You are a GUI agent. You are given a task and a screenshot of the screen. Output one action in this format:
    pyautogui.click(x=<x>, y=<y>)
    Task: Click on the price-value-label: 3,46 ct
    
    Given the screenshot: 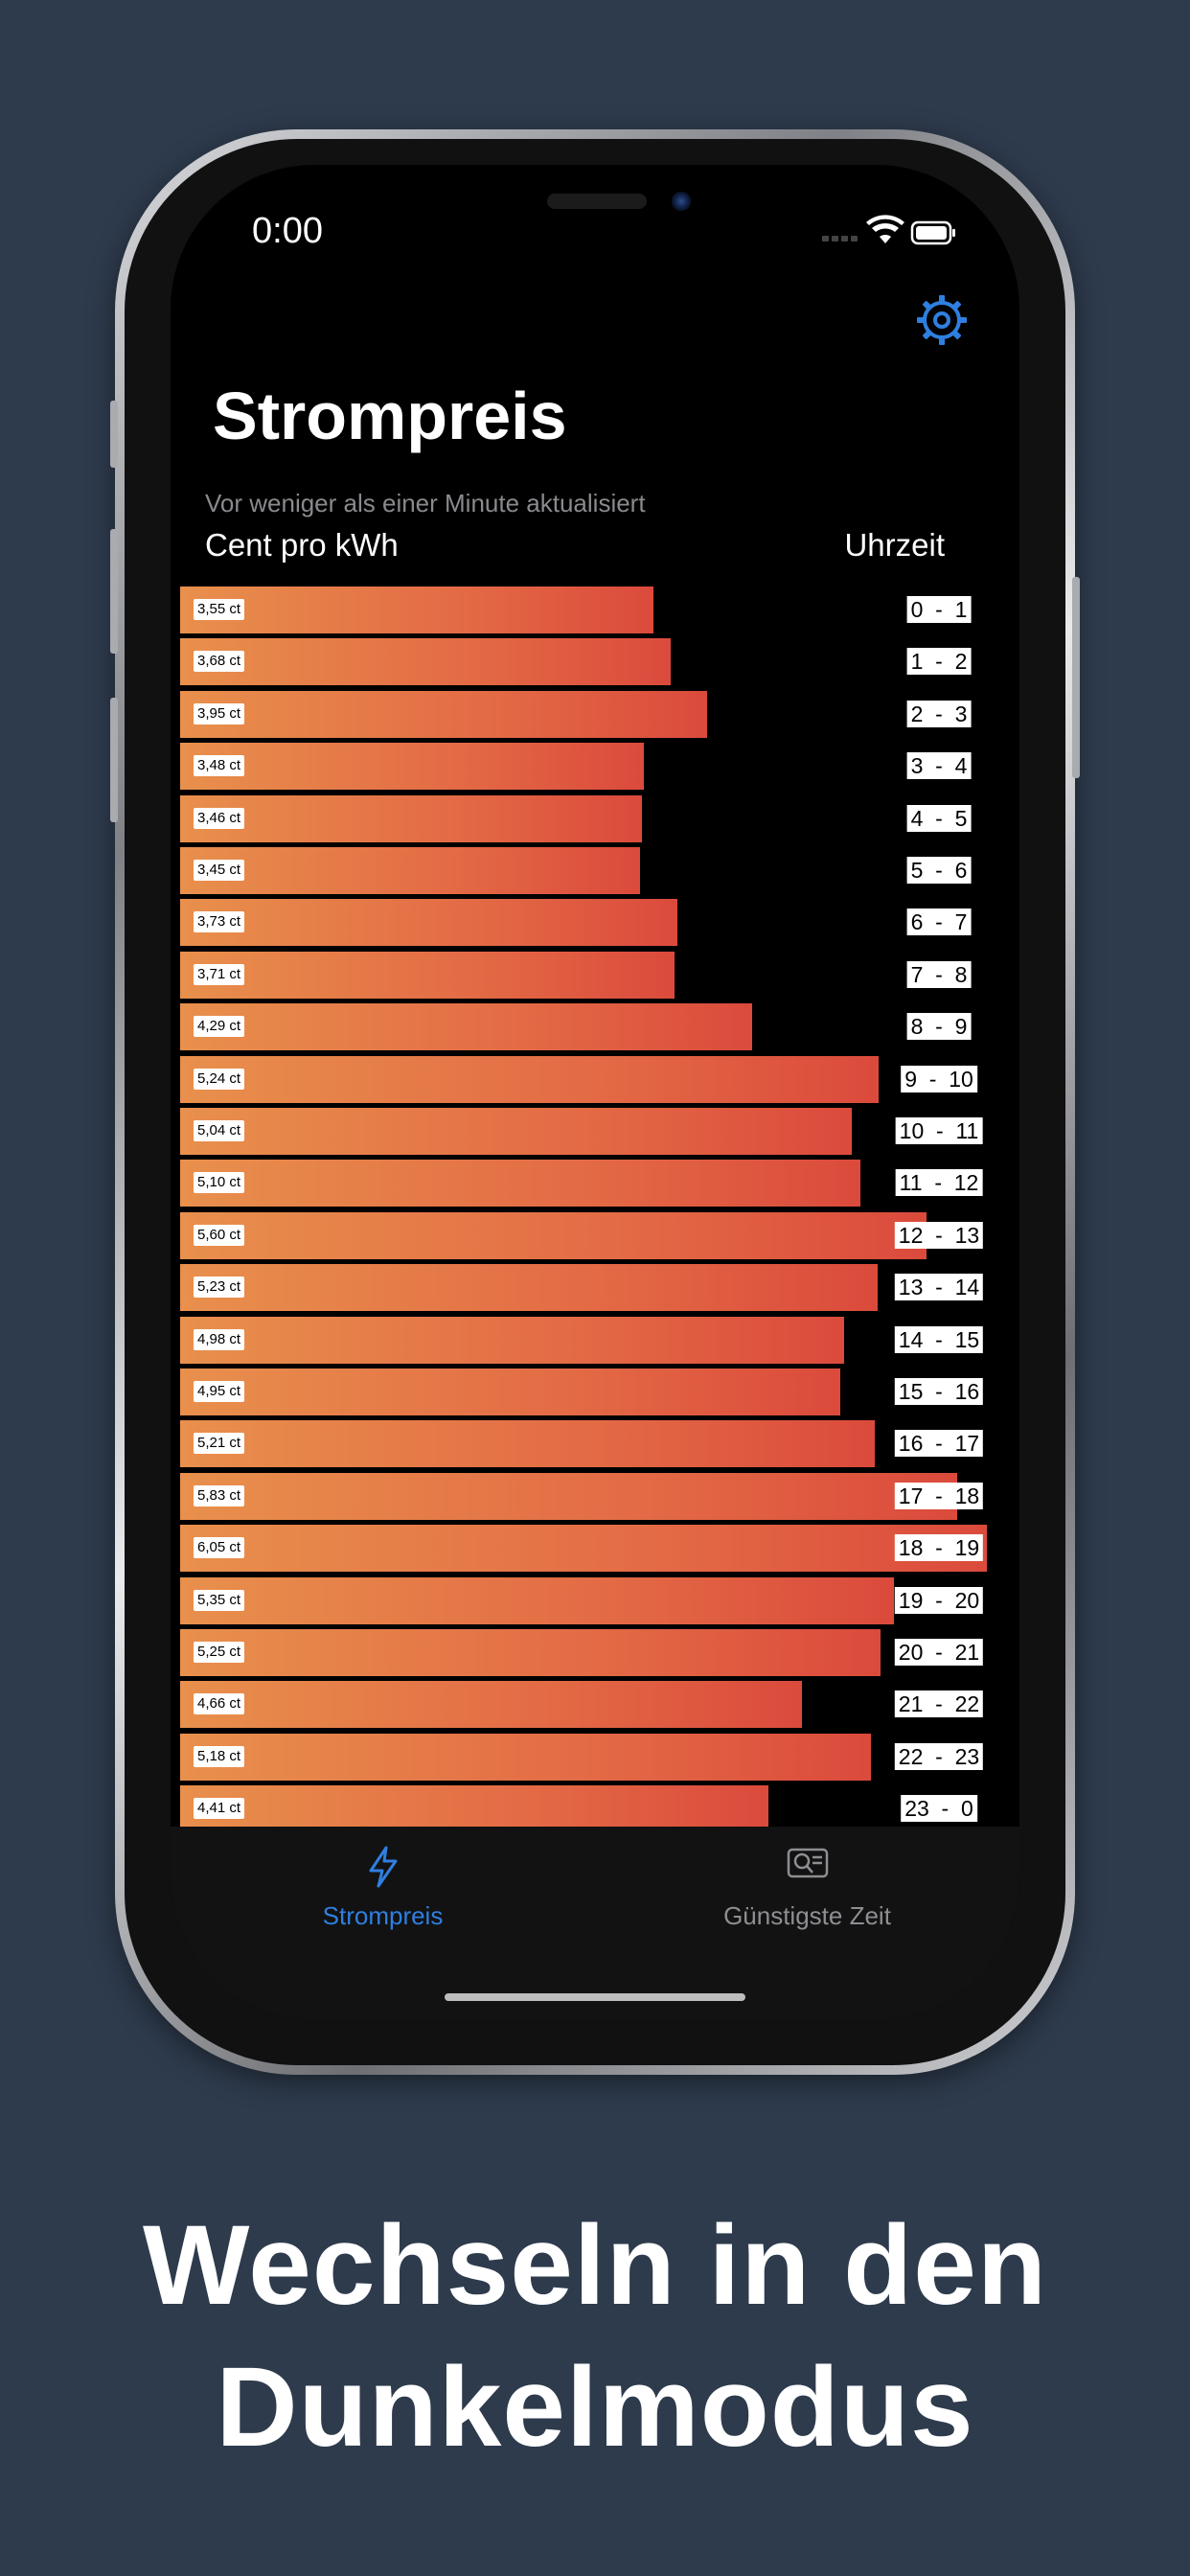 What is the action you would take?
    pyautogui.click(x=220, y=818)
    